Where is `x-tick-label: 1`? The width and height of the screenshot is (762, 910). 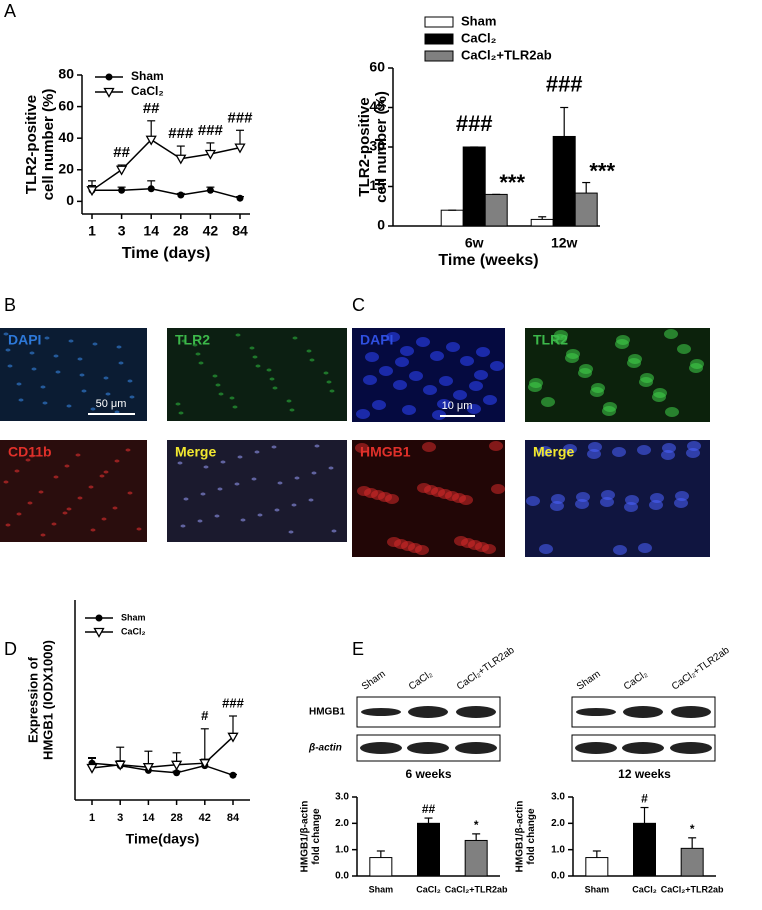 x-tick-label: 1 is located at coordinates (92, 231).